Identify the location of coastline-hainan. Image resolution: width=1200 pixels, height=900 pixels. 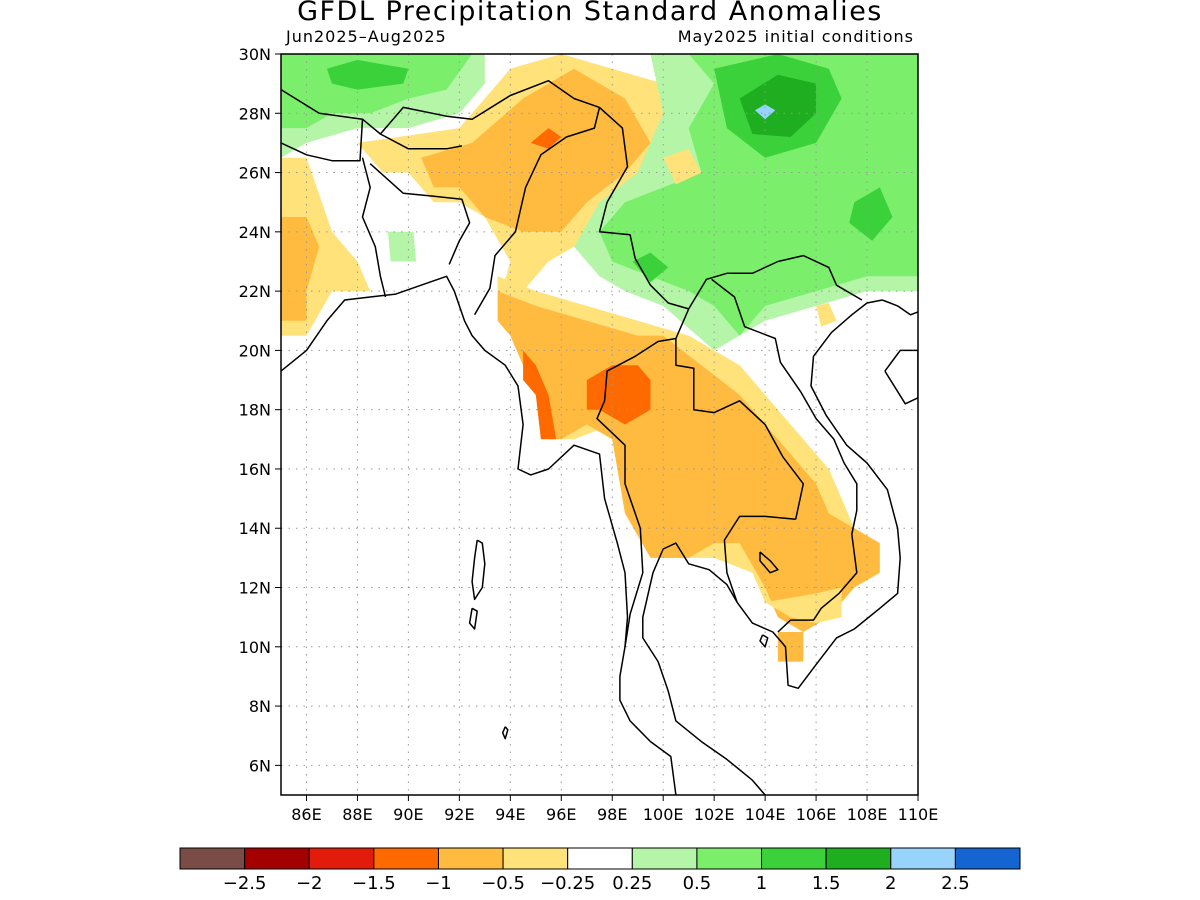
(901, 377).